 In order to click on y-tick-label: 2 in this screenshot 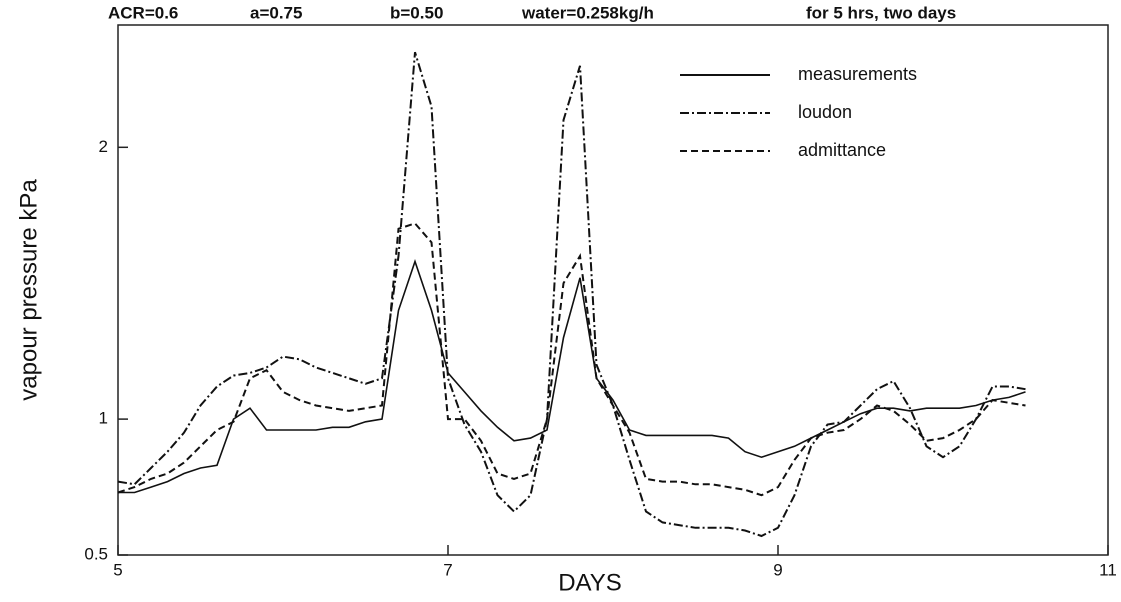, I will do `click(103, 146)`.